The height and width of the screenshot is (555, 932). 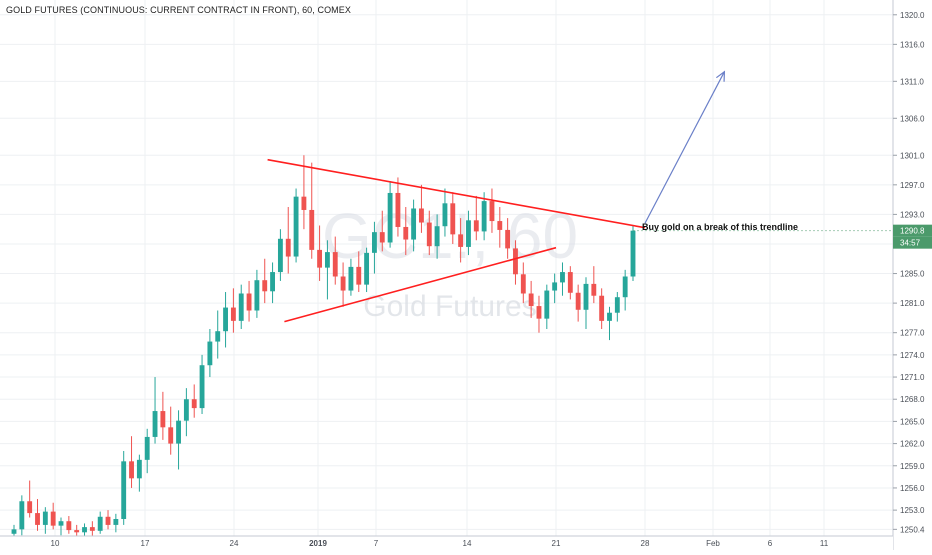 I want to click on y-tick-label-4: 1301.0, so click(x=912, y=155).